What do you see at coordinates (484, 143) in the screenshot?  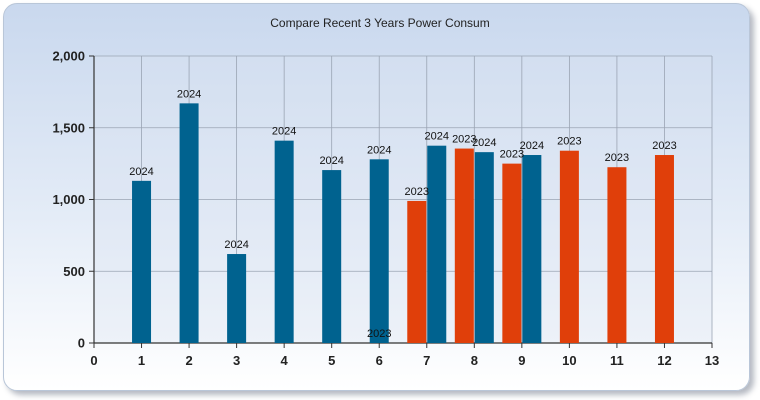 I see `data-label-2024-8: 2024` at bounding box center [484, 143].